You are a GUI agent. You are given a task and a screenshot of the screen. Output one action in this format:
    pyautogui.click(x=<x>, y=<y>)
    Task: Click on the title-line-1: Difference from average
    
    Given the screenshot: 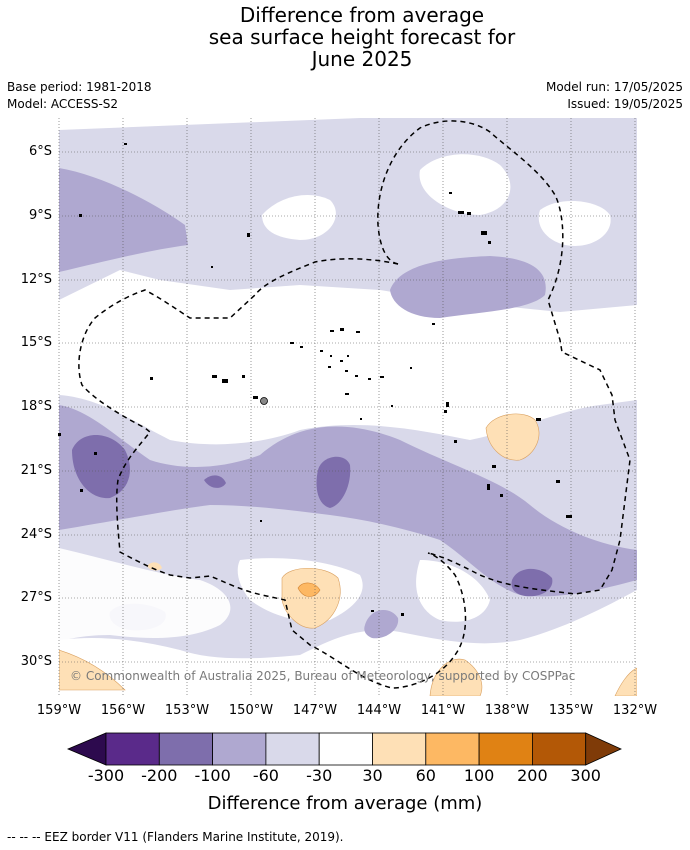 What is the action you would take?
    pyautogui.click(x=362, y=15)
    